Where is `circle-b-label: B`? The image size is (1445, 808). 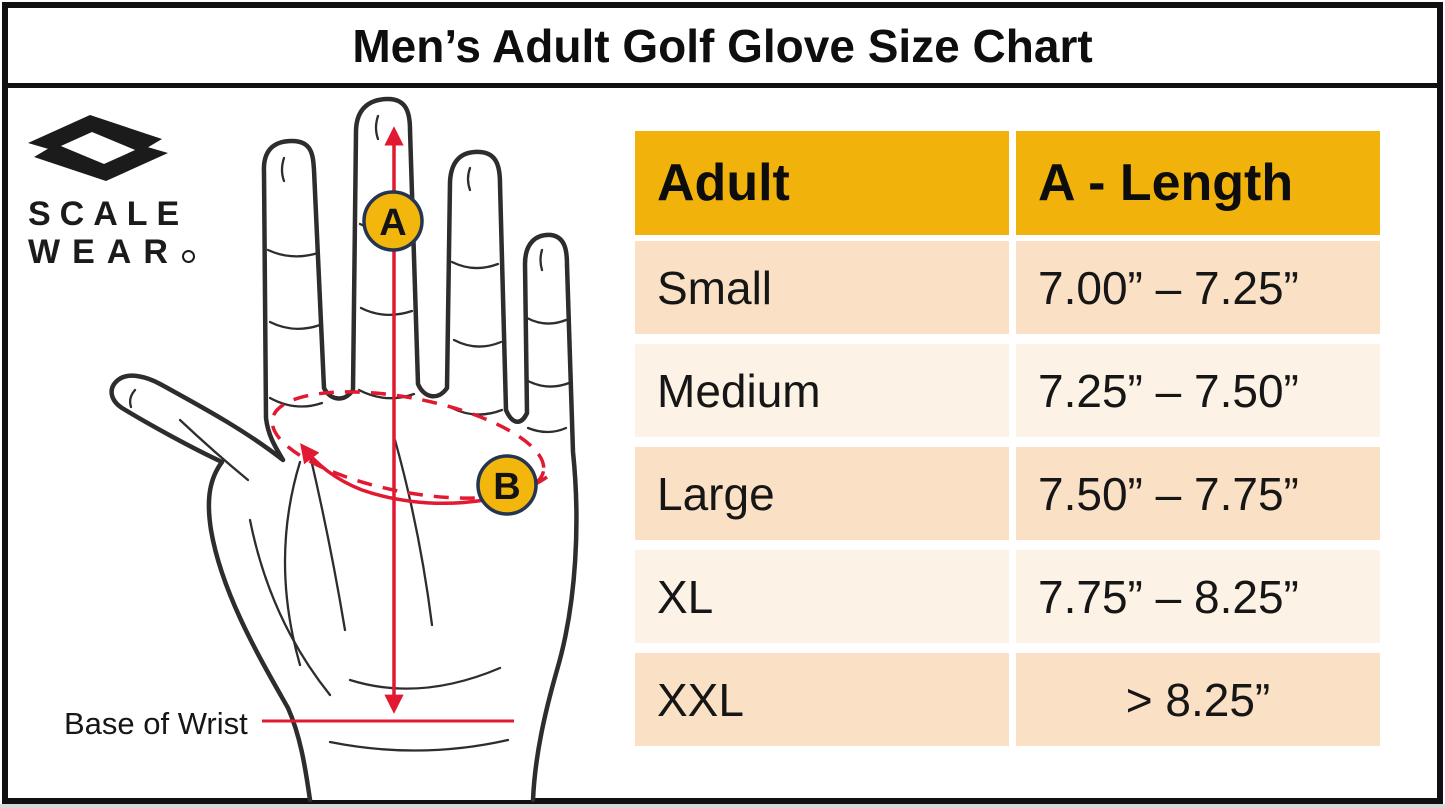 circle-b-label: B is located at coordinates (506, 487).